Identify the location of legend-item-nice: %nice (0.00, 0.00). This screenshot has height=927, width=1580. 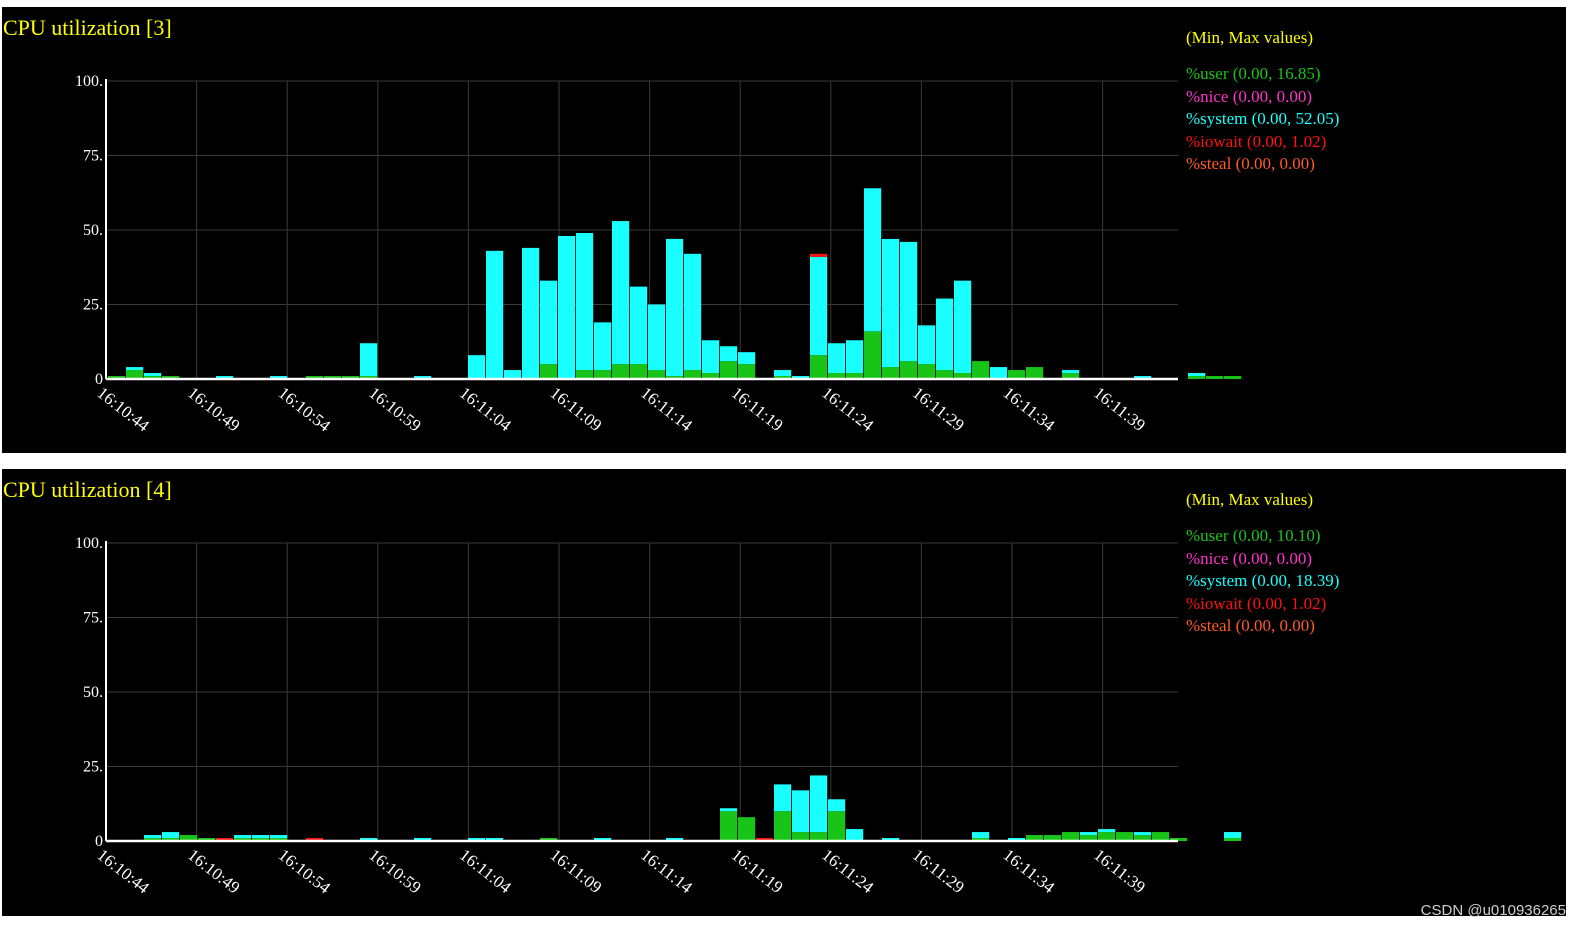
(1249, 96).